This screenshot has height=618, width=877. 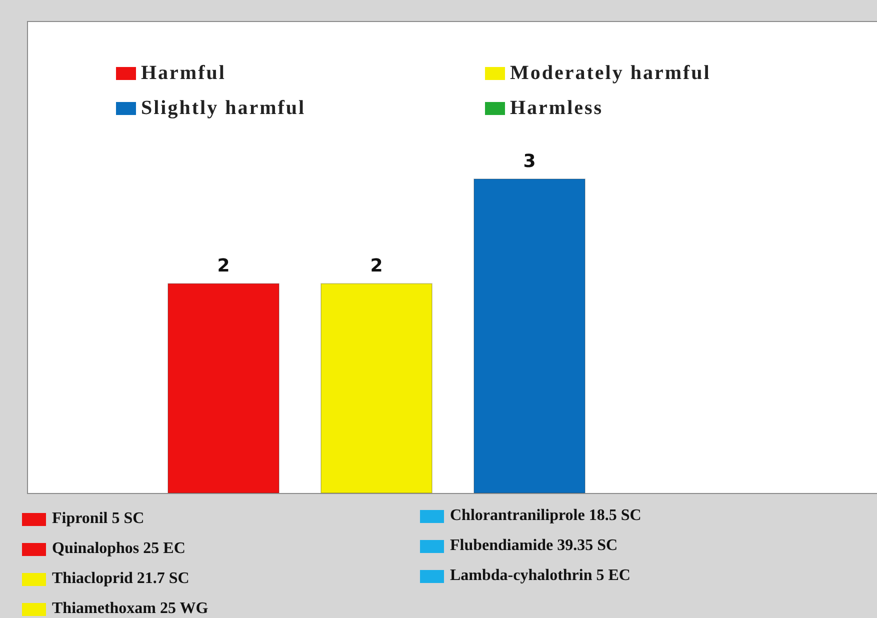 I want to click on text: Lambda-cyhalothrin 5 EC, so click(x=540, y=576).